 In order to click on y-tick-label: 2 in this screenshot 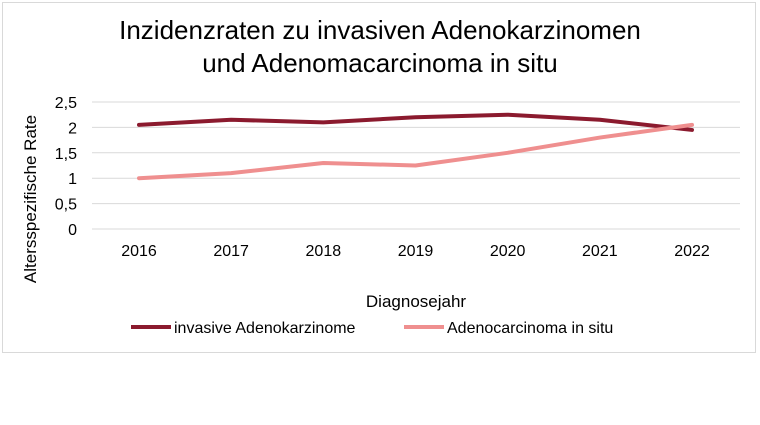, I will do `click(72, 128)`.